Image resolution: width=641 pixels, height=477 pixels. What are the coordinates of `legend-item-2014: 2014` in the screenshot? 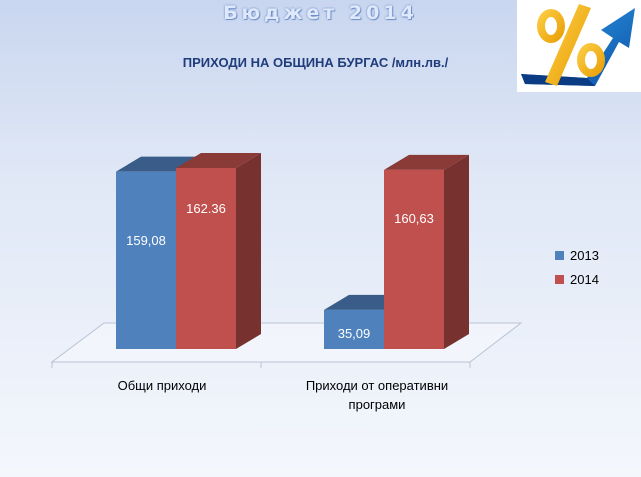 It's located at (577, 279).